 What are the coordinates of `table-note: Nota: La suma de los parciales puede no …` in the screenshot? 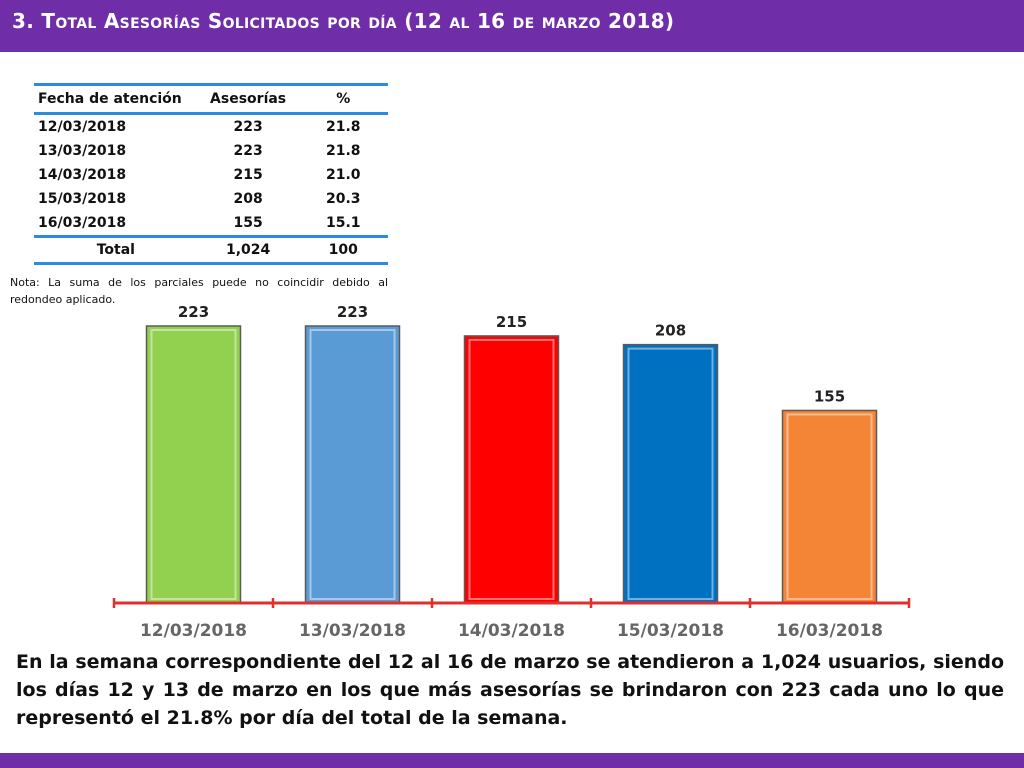 It's located at (199, 291).